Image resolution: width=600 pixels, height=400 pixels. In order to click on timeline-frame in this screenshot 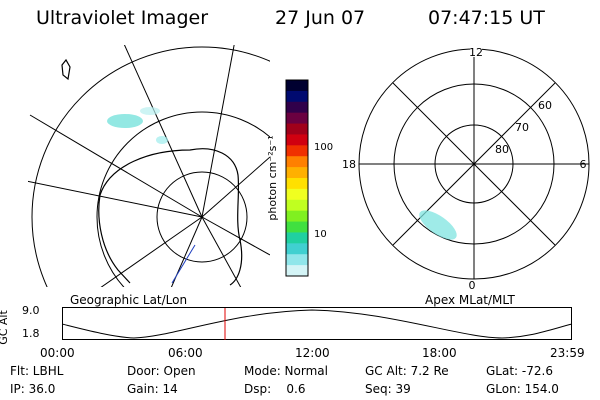, I will do `click(317, 323)`.